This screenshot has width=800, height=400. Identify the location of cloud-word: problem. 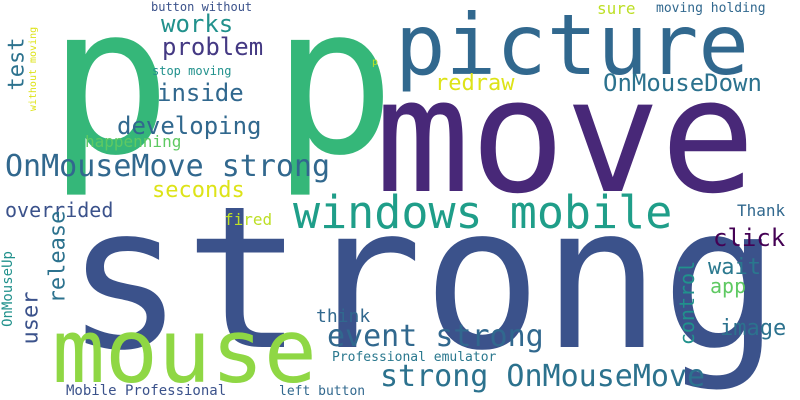
(213, 47).